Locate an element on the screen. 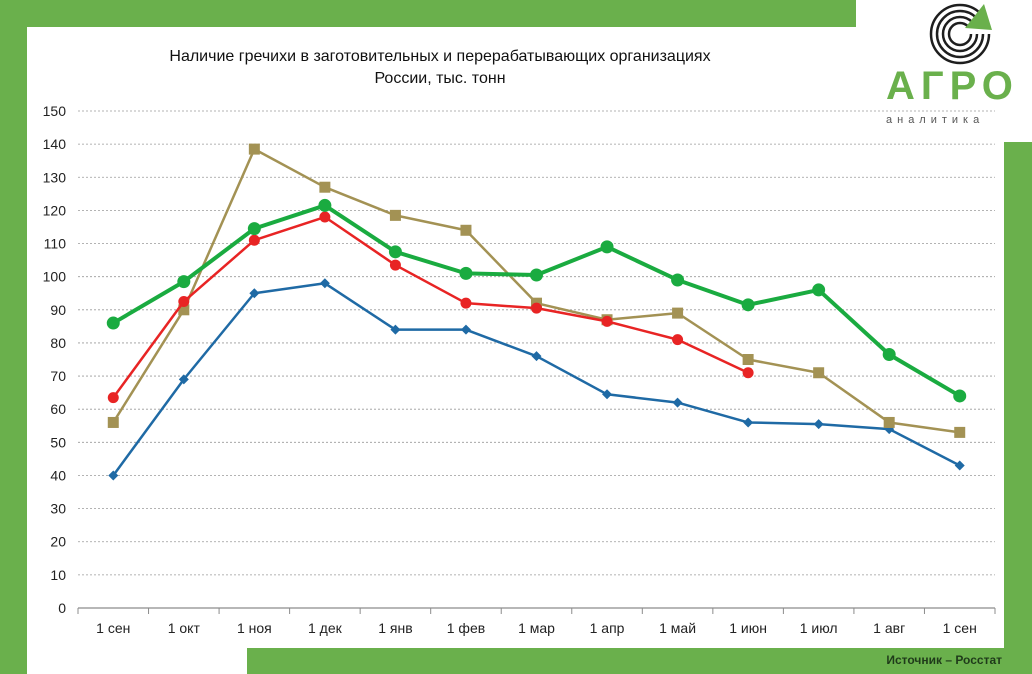 This screenshot has height=674, width=1032. frame-right-bar is located at coordinates (1018, 408).